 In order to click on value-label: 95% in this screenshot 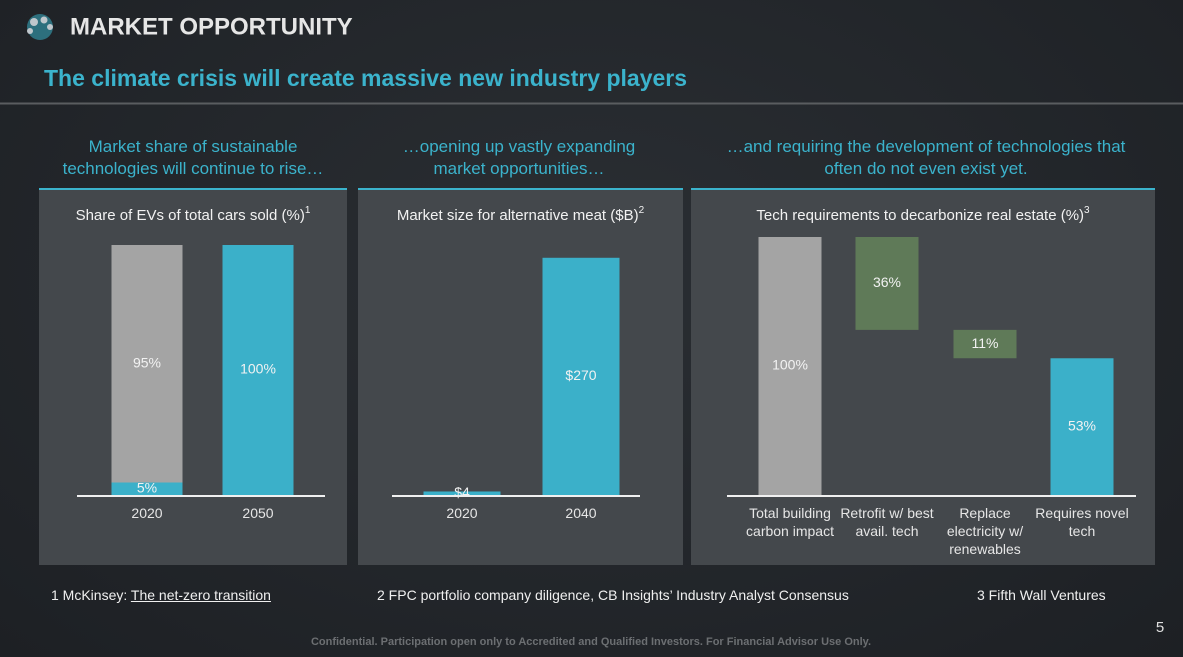, I will do `click(147, 362)`.